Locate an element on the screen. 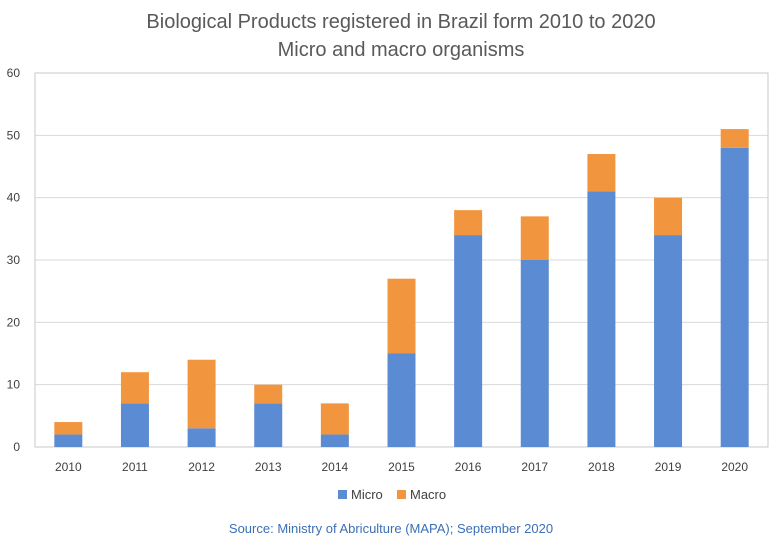 The width and height of the screenshot is (782, 553). legend-swatch-macro is located at coordinates (401, 494).